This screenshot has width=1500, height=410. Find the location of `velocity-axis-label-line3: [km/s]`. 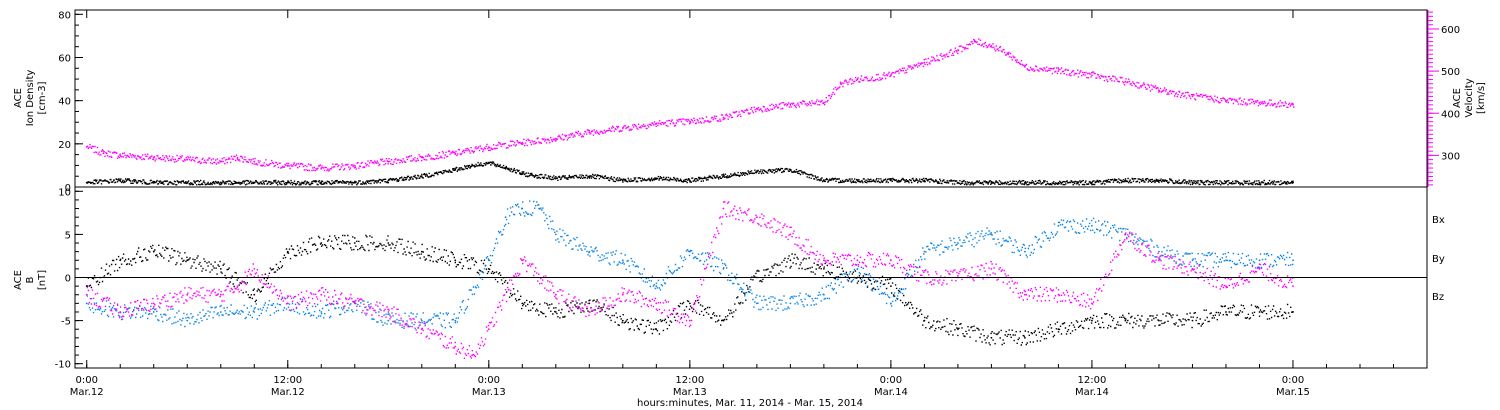

velocity-axis-label-line3: [km/s] is located at coordinates (1481, 98).